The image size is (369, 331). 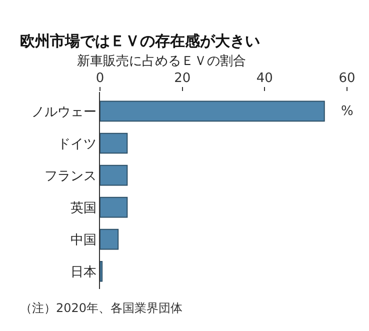 I want to click on y-tick-label: フランス, so click(x=70, y=176).